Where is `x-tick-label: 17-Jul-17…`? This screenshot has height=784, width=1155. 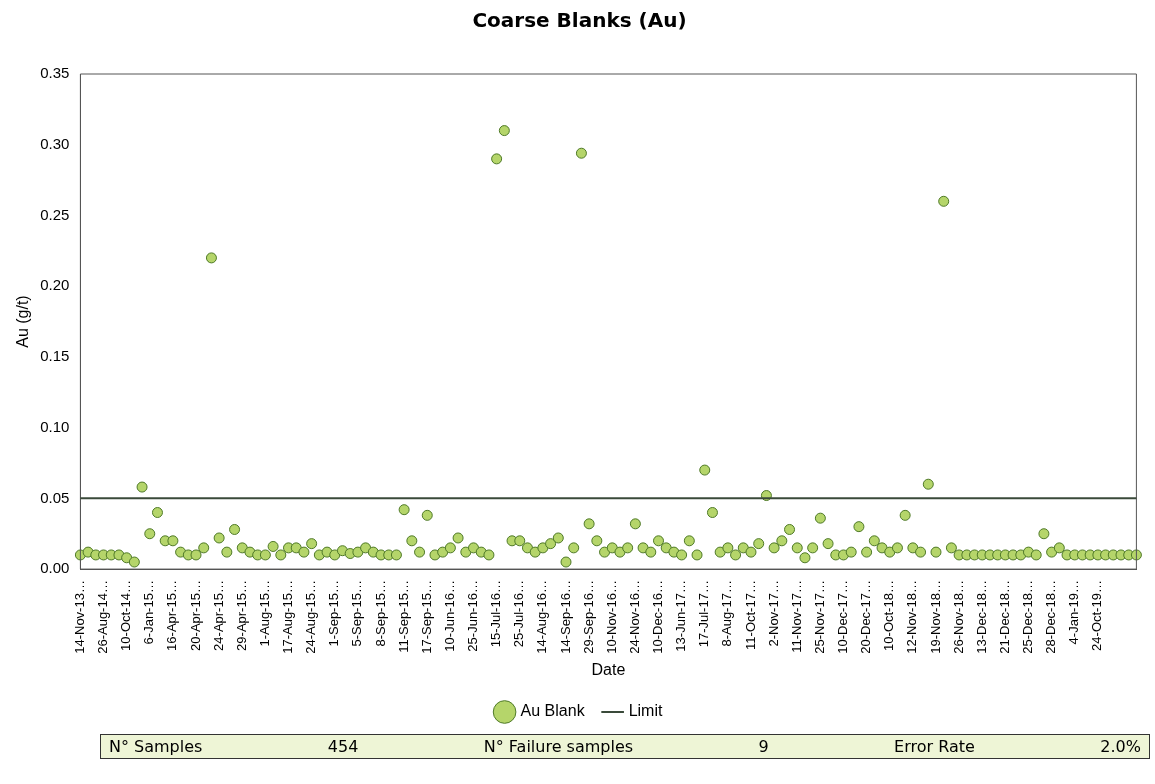
x-tick-label: 17-Jul-17… is located at coordinates (704, 614).